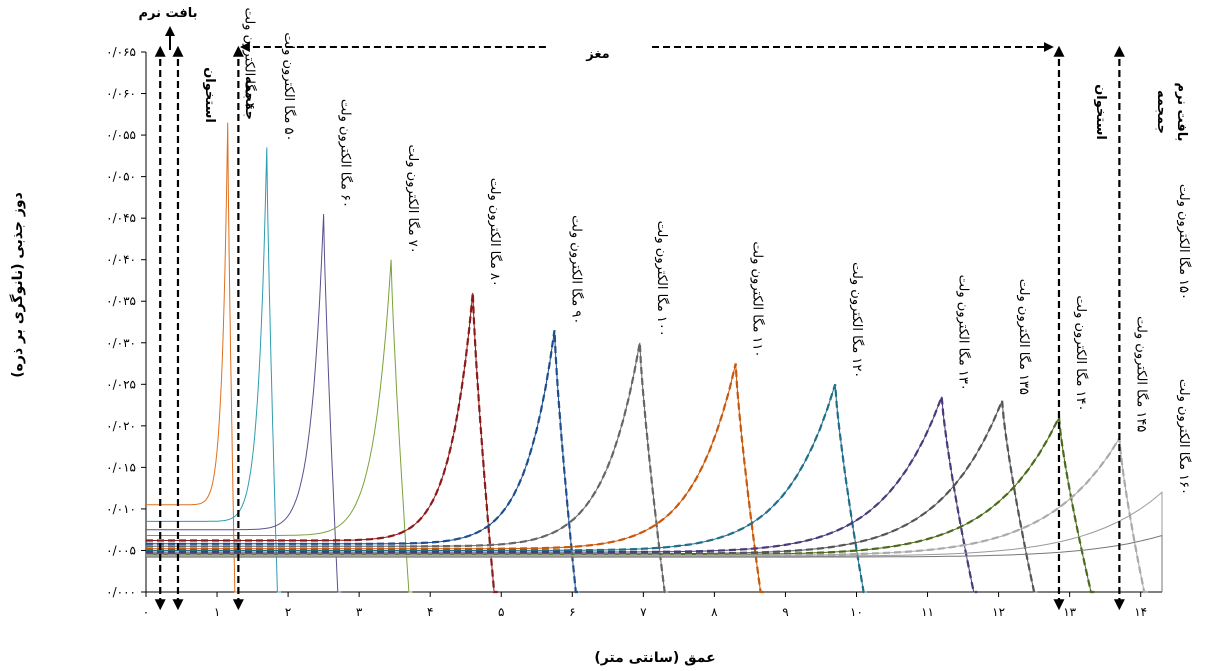 This screenshot has height=671, width=1206. I want to click on series-70-curve, so click(279, 426).